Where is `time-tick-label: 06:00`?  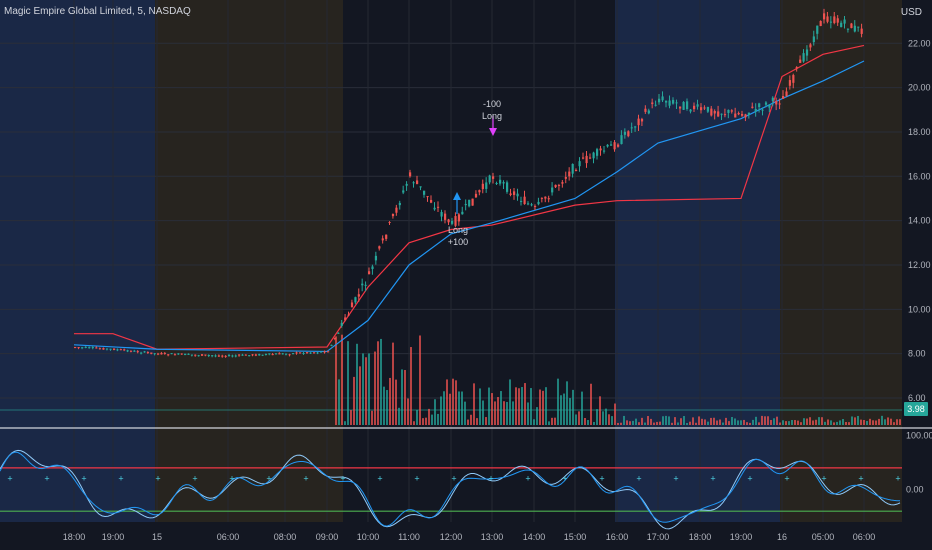
time-tick-label: 06:00 is located at coordinates (228, 537).